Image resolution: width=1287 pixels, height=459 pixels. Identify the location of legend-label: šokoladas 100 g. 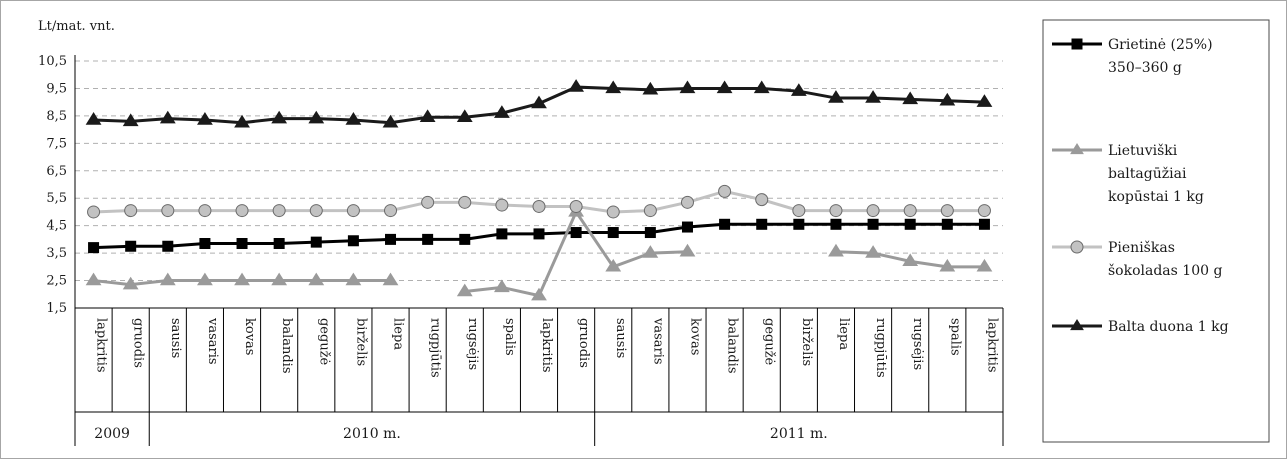
(1165, 270).